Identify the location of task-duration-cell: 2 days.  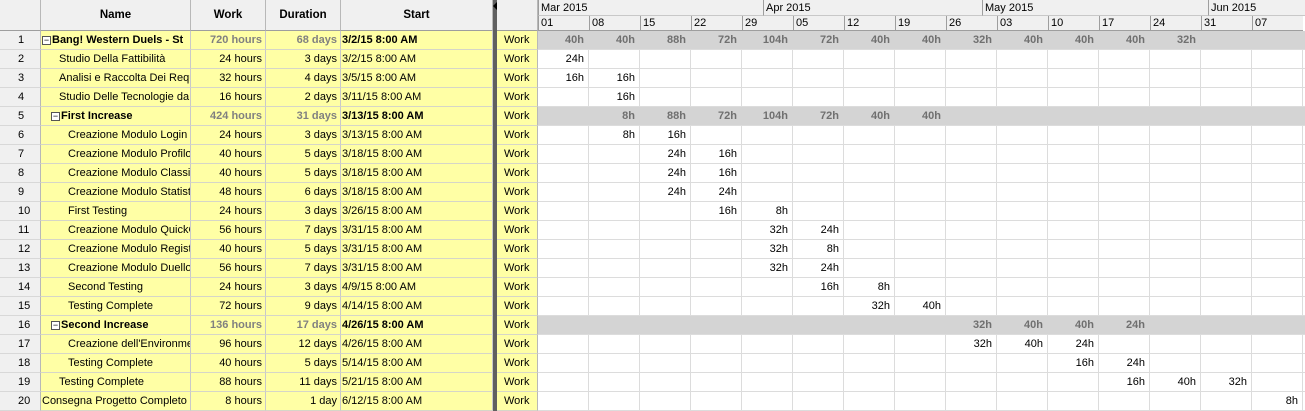
(303, 97).